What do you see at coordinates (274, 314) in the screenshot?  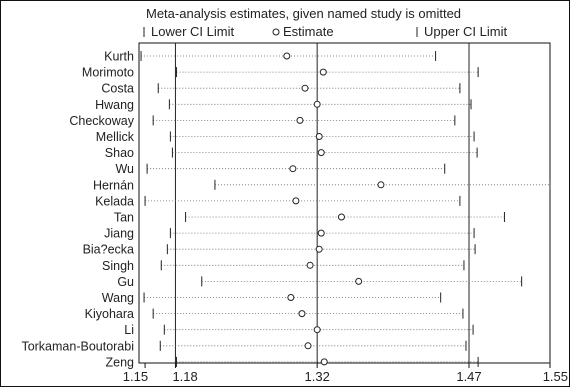 I see `study-row: Kiyohara` at bounding box center [274, 314].